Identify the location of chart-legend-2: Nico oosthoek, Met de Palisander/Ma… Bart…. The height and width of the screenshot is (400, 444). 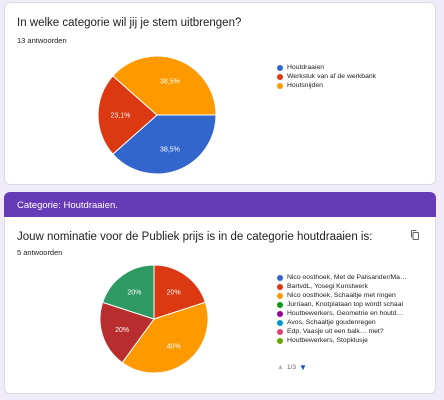
(352, 309).